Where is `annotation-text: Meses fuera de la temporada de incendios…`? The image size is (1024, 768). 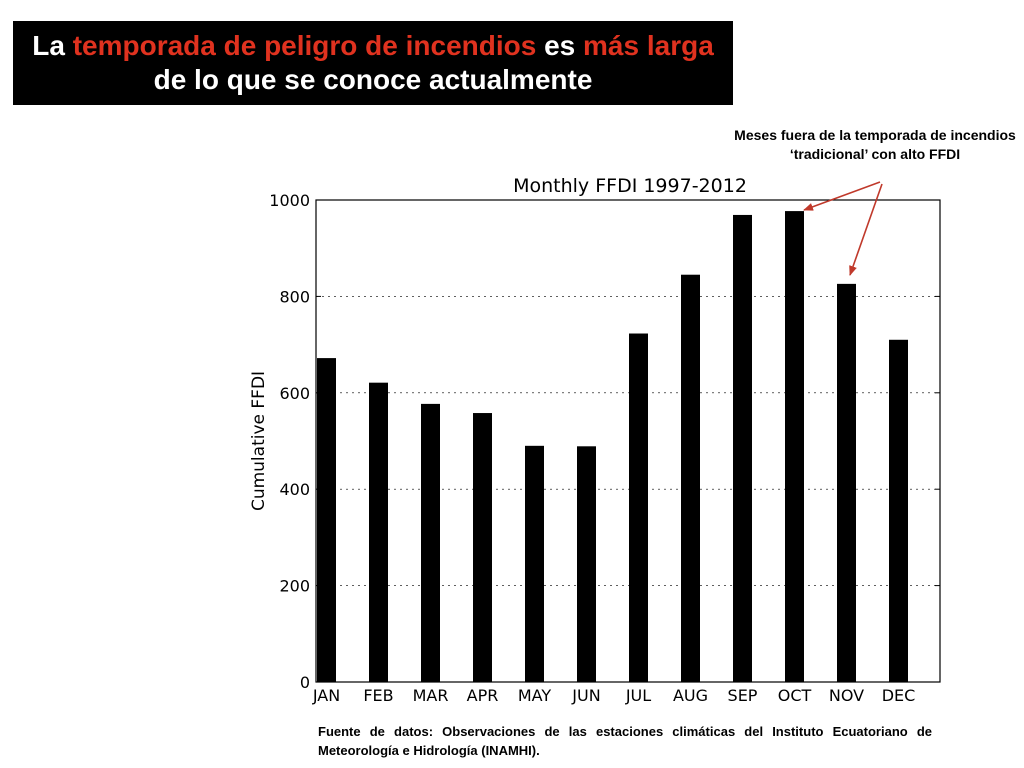
annotation-text: Meses fuera de la temporada de incendios… is located at coordinates (875, 144).